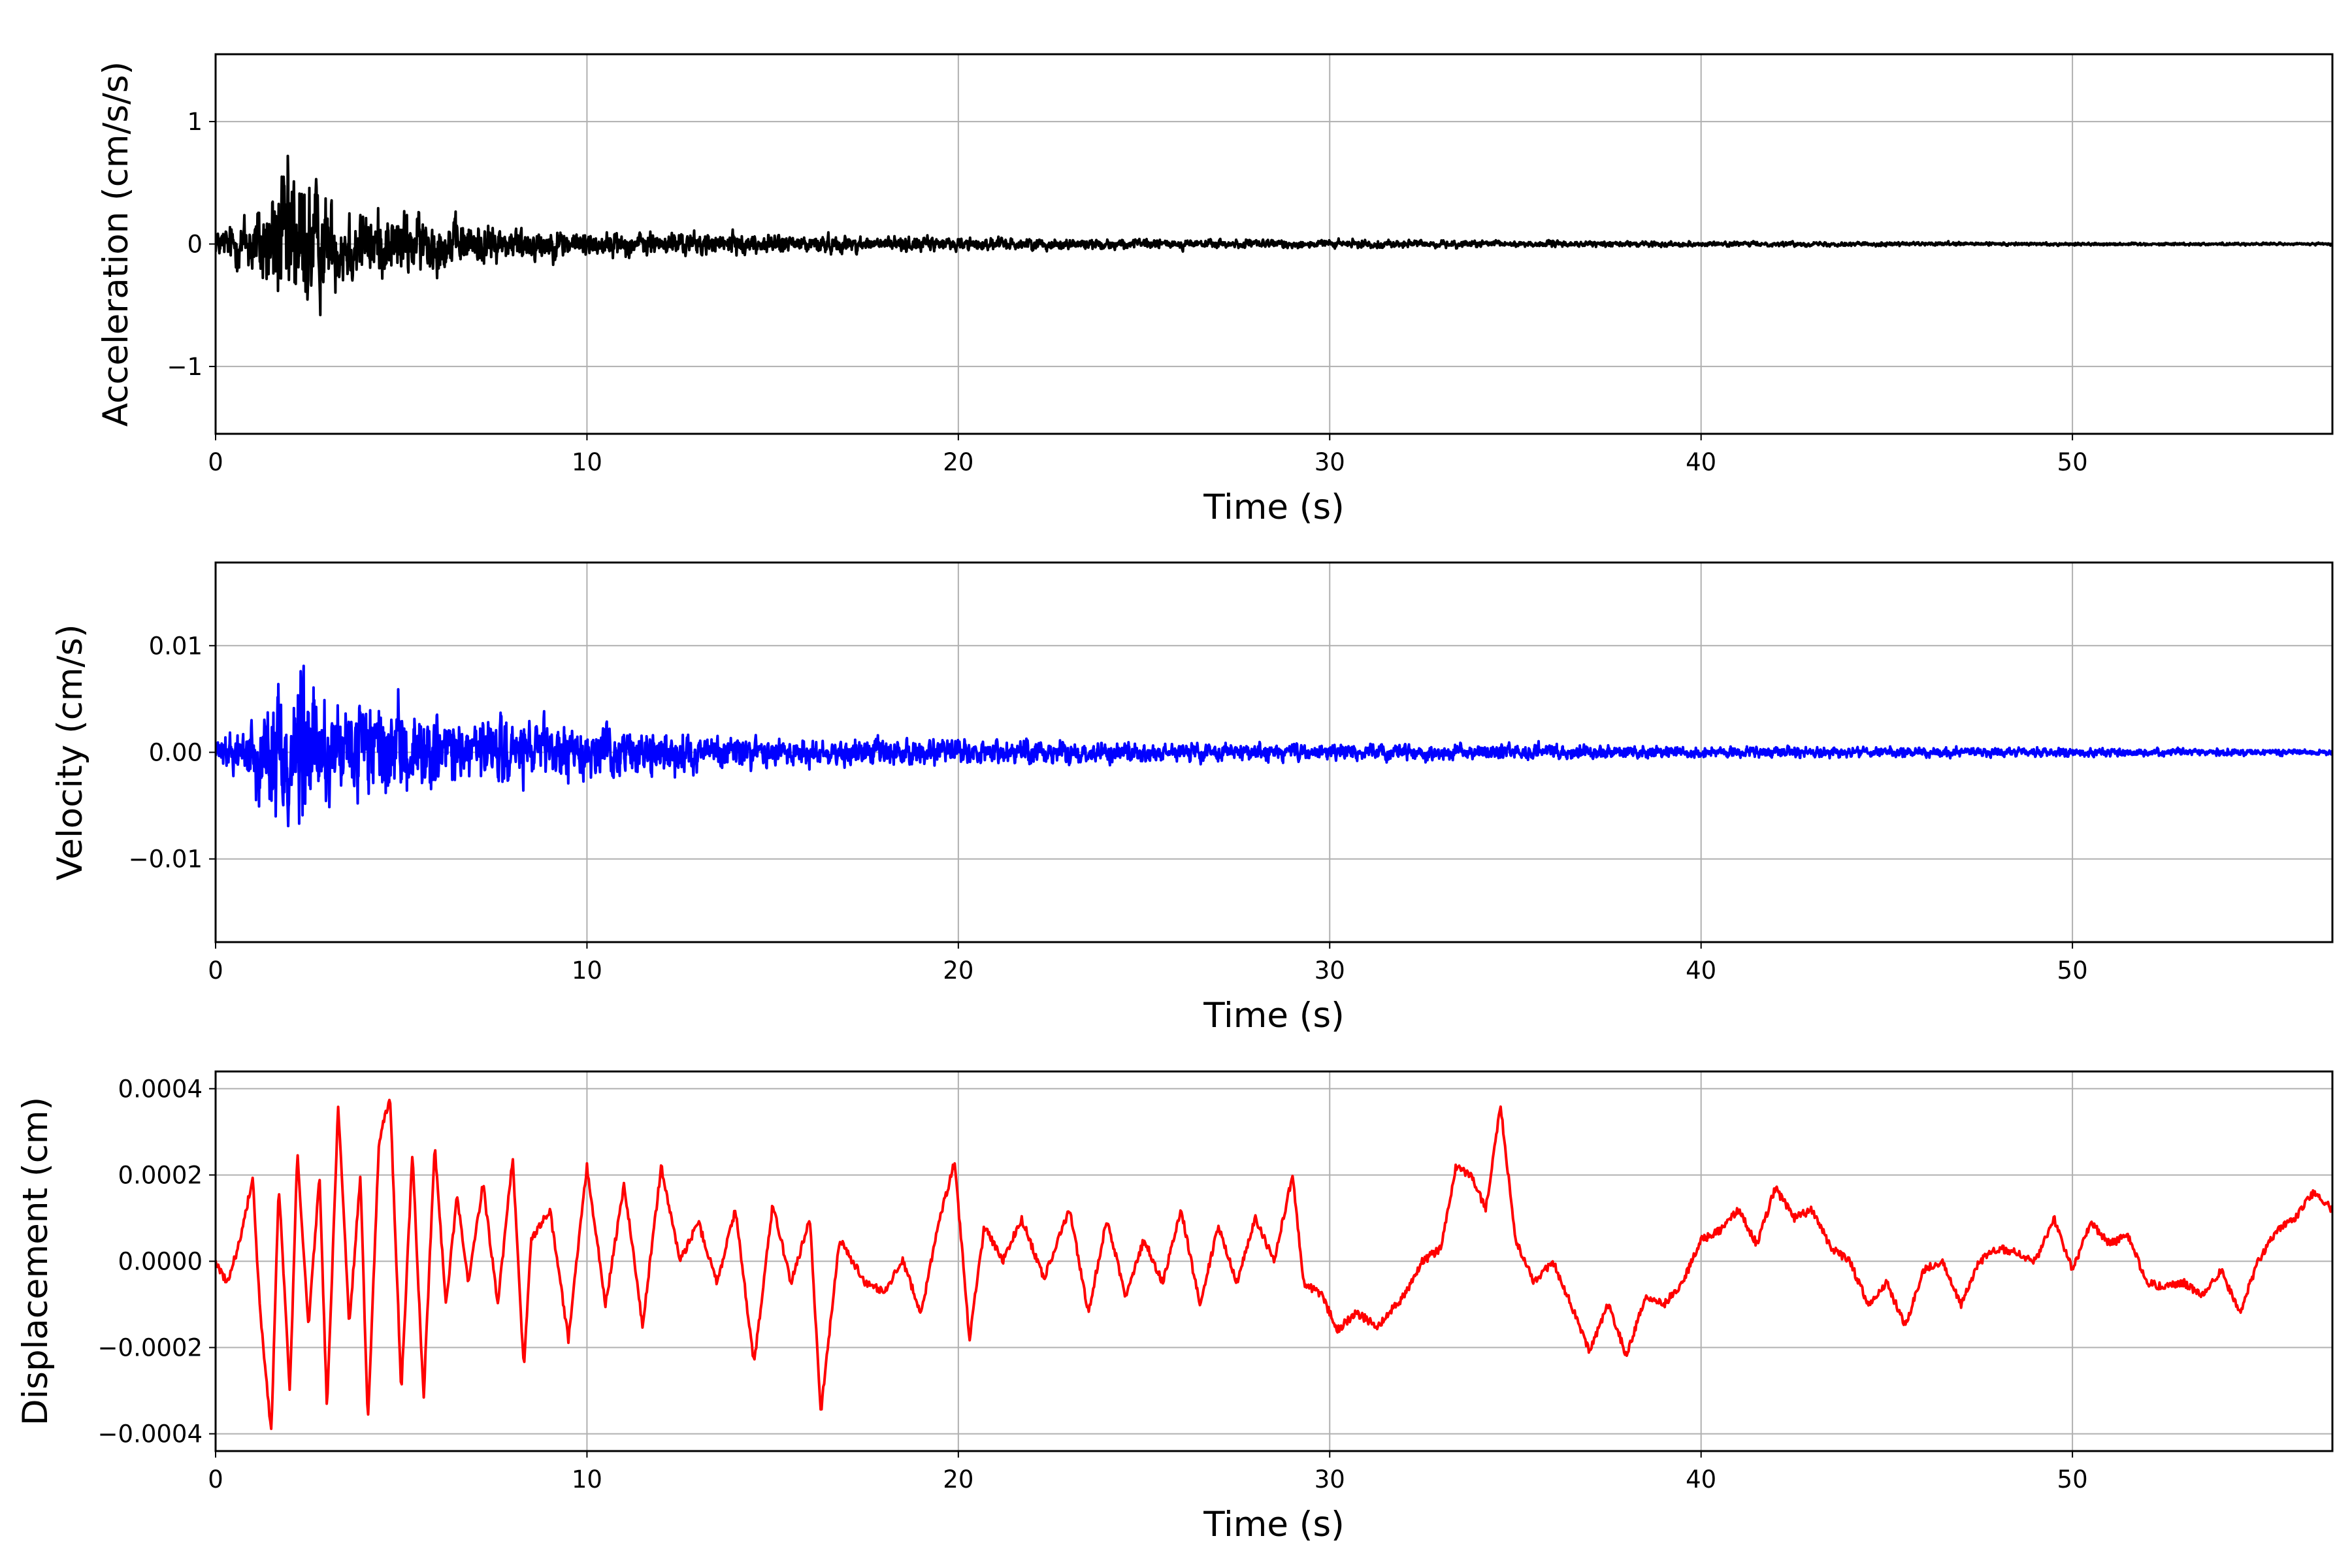 The image size is (2352, 1568). Describe the element at coordinates (150, 1434) in the screenshot. I see `displacement-ytick-label: −0.0004` at that location.